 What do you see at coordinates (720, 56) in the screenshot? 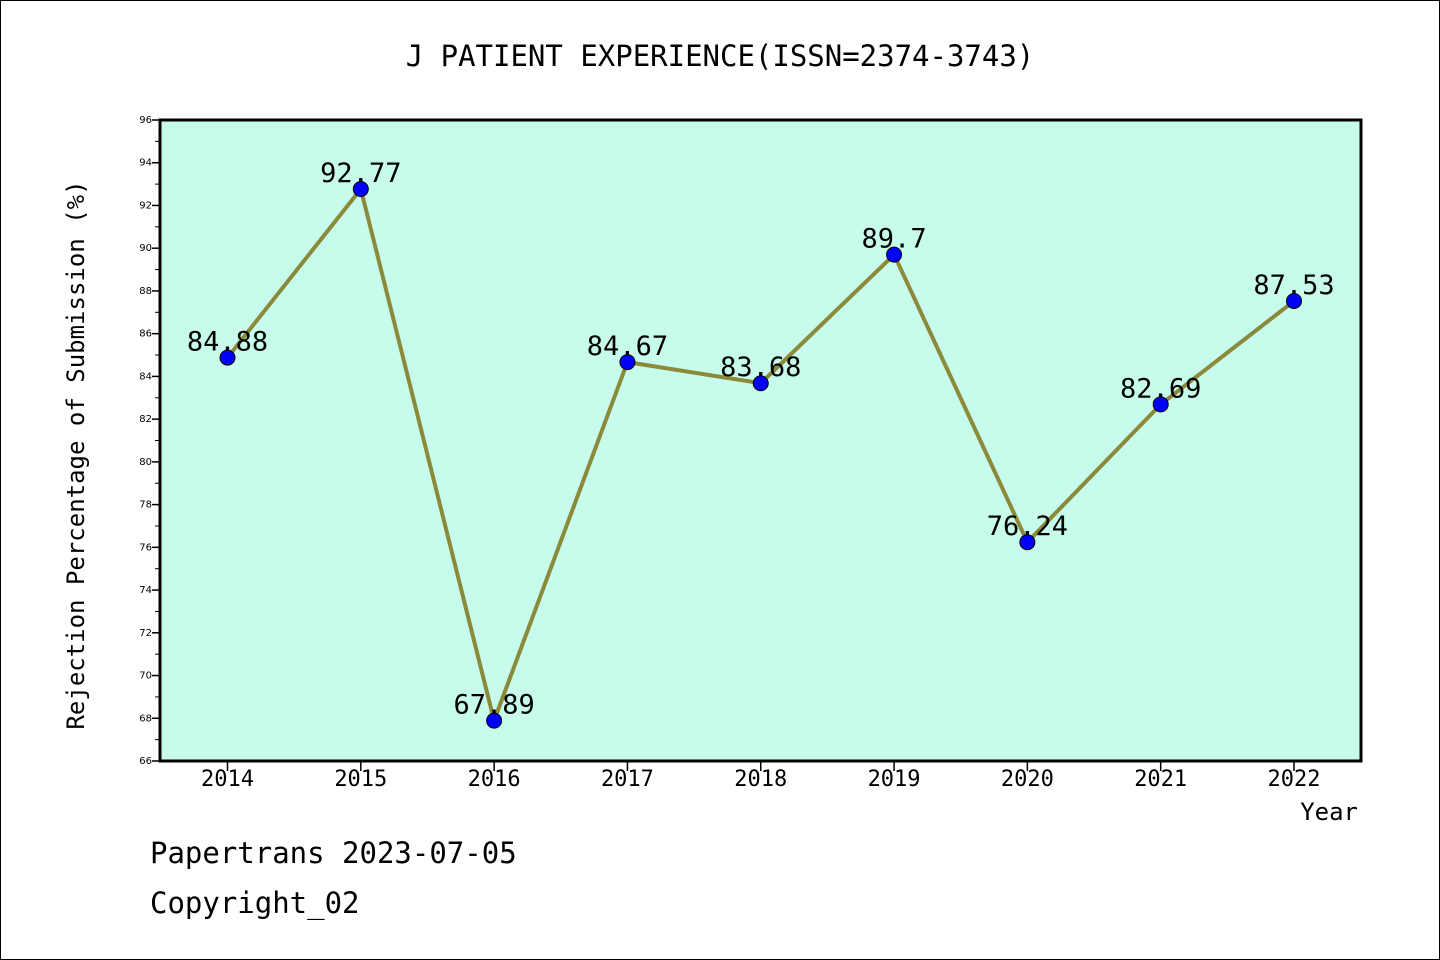
I see `chart-title: J PATIENT EXPERIENCE(ISSN=2374-3743)` at bounding box center [720, 56].